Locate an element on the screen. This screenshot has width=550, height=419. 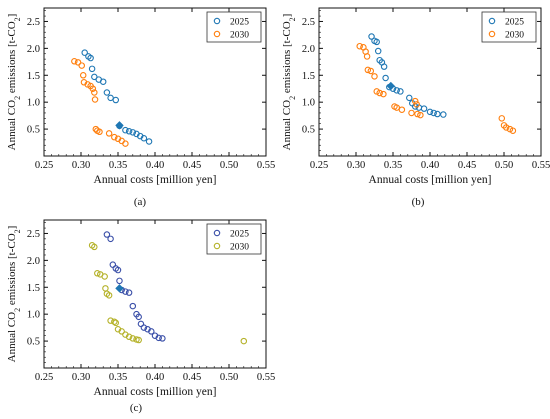
y-tick-label: 0.5 is located at coordinates (33, 342).